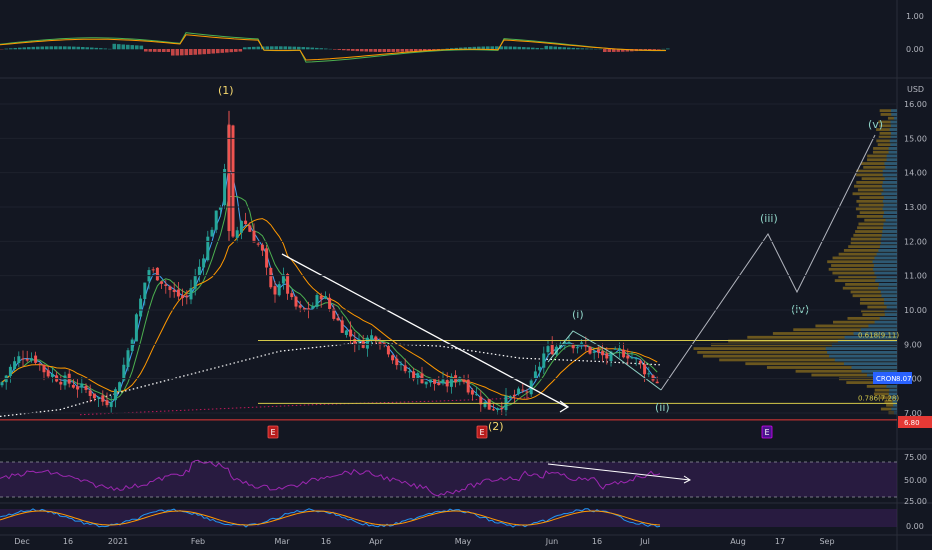 The height and width of the screenshot is (550, 932). Describe the element at coordinates (915, 276) in the screenshot. I see `price-tick-label: 11.00` at that location.